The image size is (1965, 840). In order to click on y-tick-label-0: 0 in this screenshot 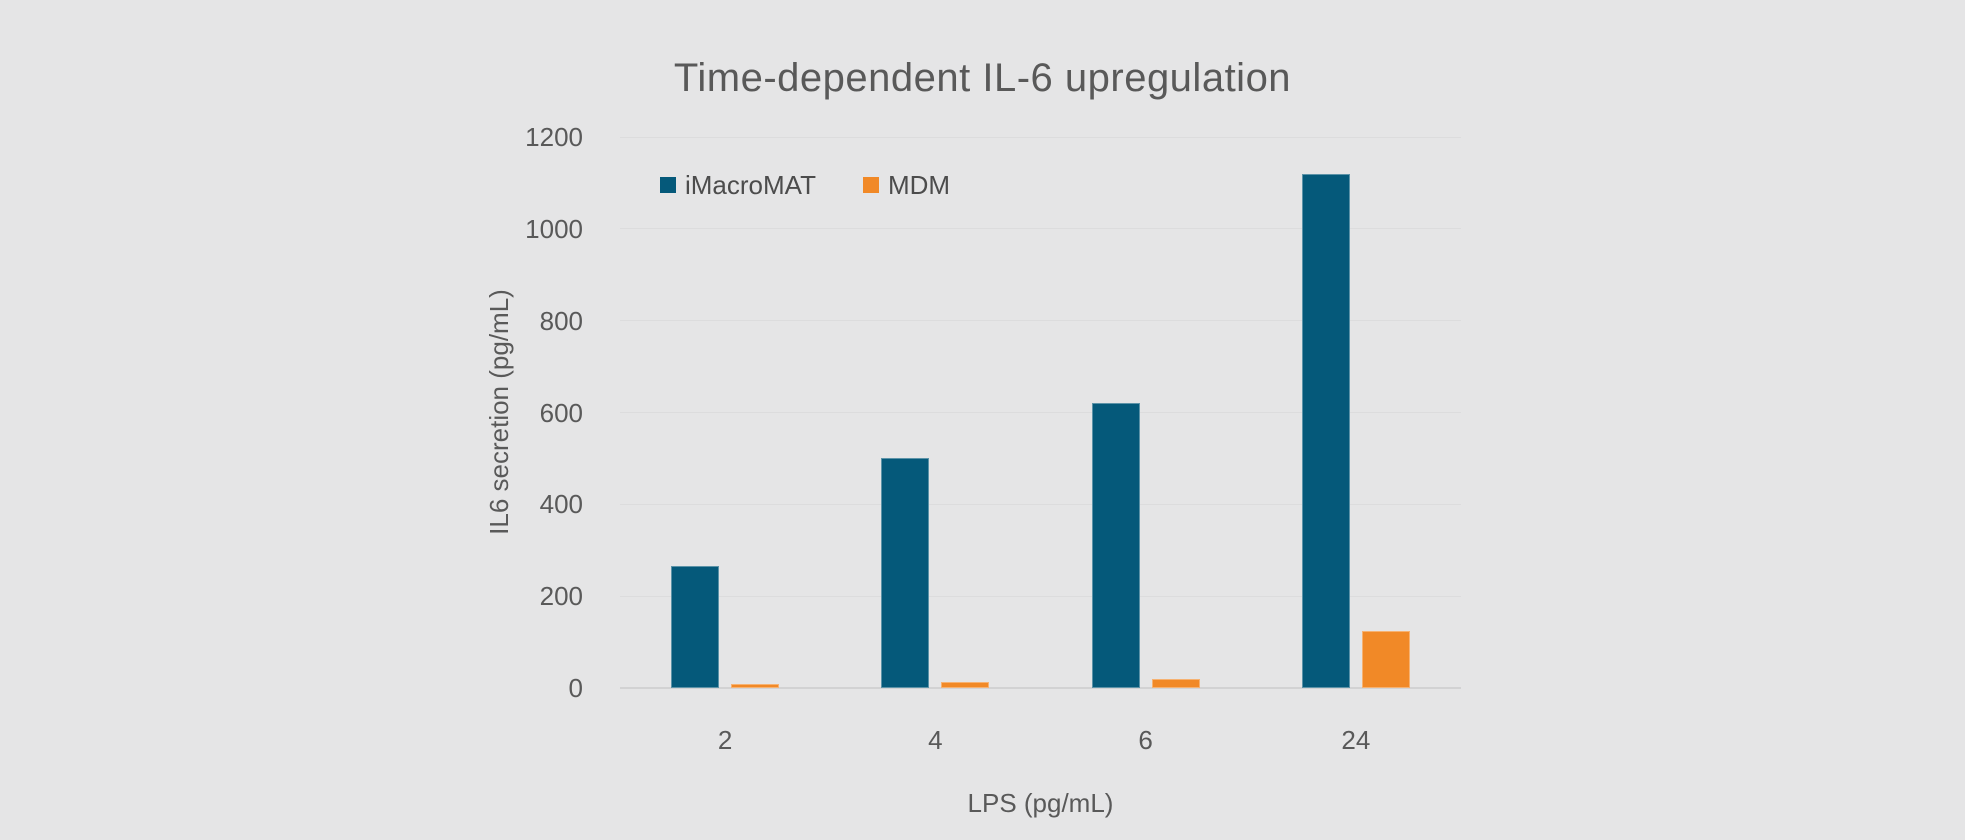, I will do `click(575, 688)`.